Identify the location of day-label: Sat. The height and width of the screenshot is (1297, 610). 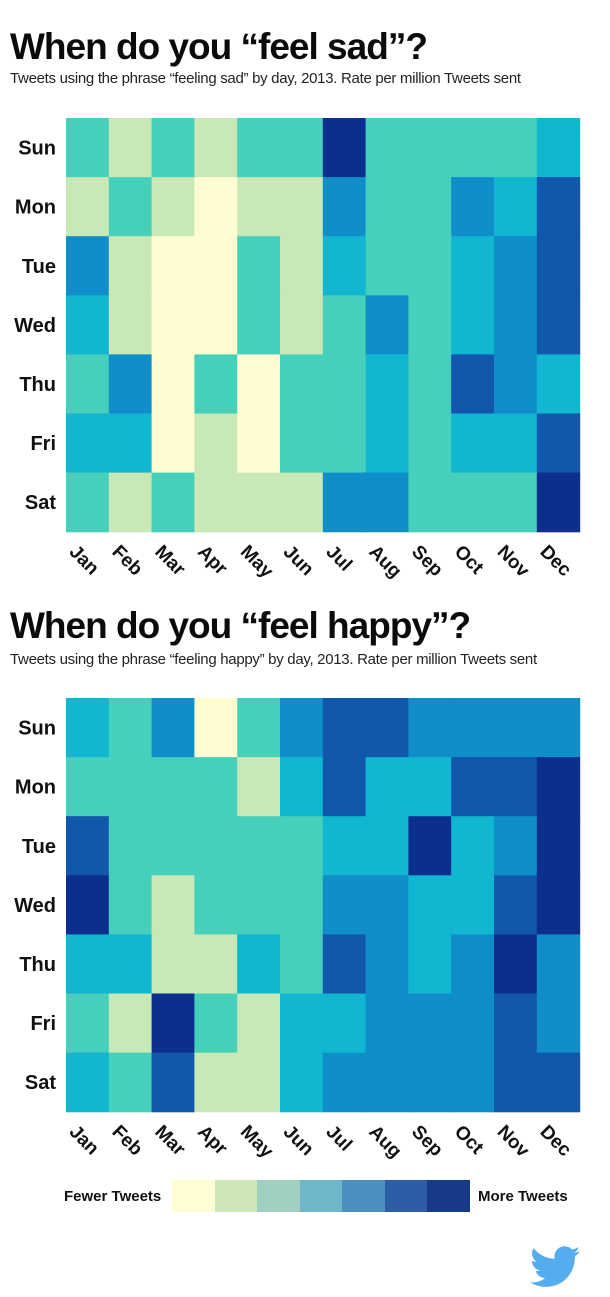
(40, 1083).